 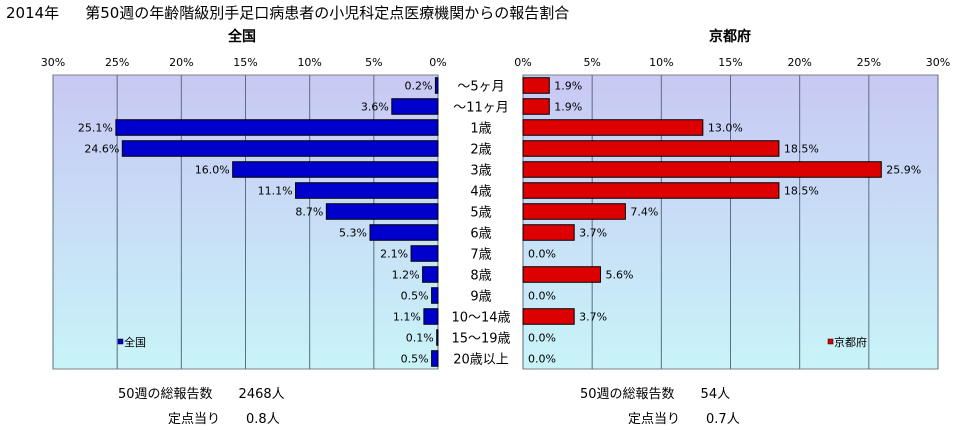 What do you see at coordinates (661, 62) in the screenshot?
I see `kyoto-tick-label: 10%` at bounding box center [661, 62].